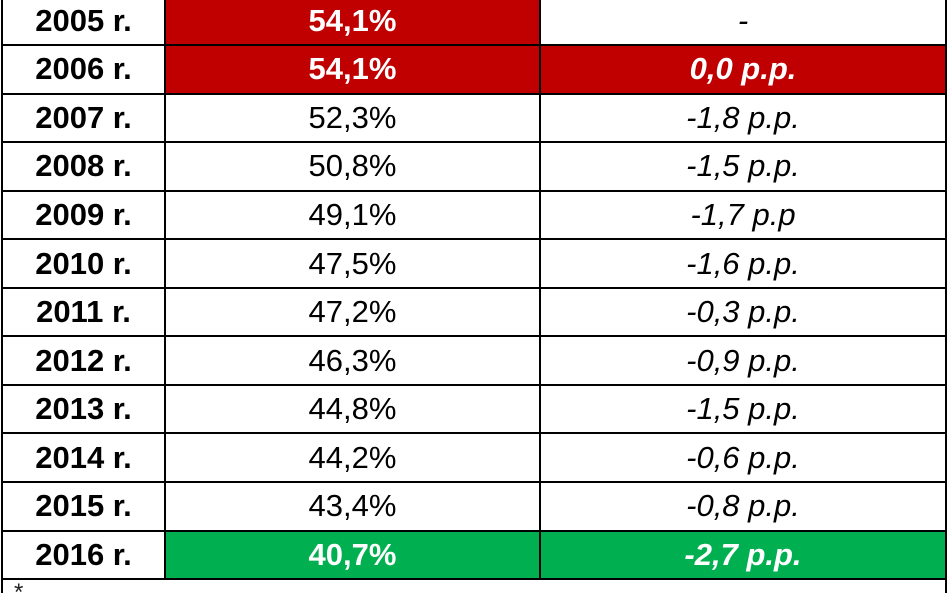  Describe the element at coordinates (743, 312) in the screenshot. I see `change-cell: -0,3 p.p.` at that location.